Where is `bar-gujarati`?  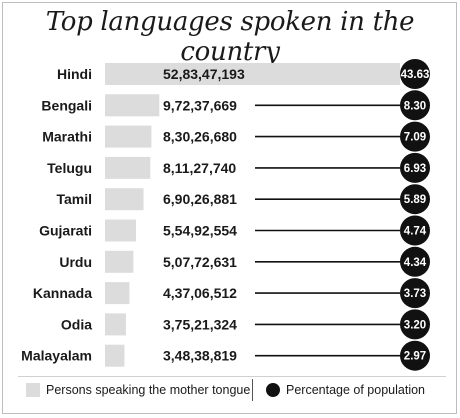
bar-gujarati is located at coordinates (120, 230).